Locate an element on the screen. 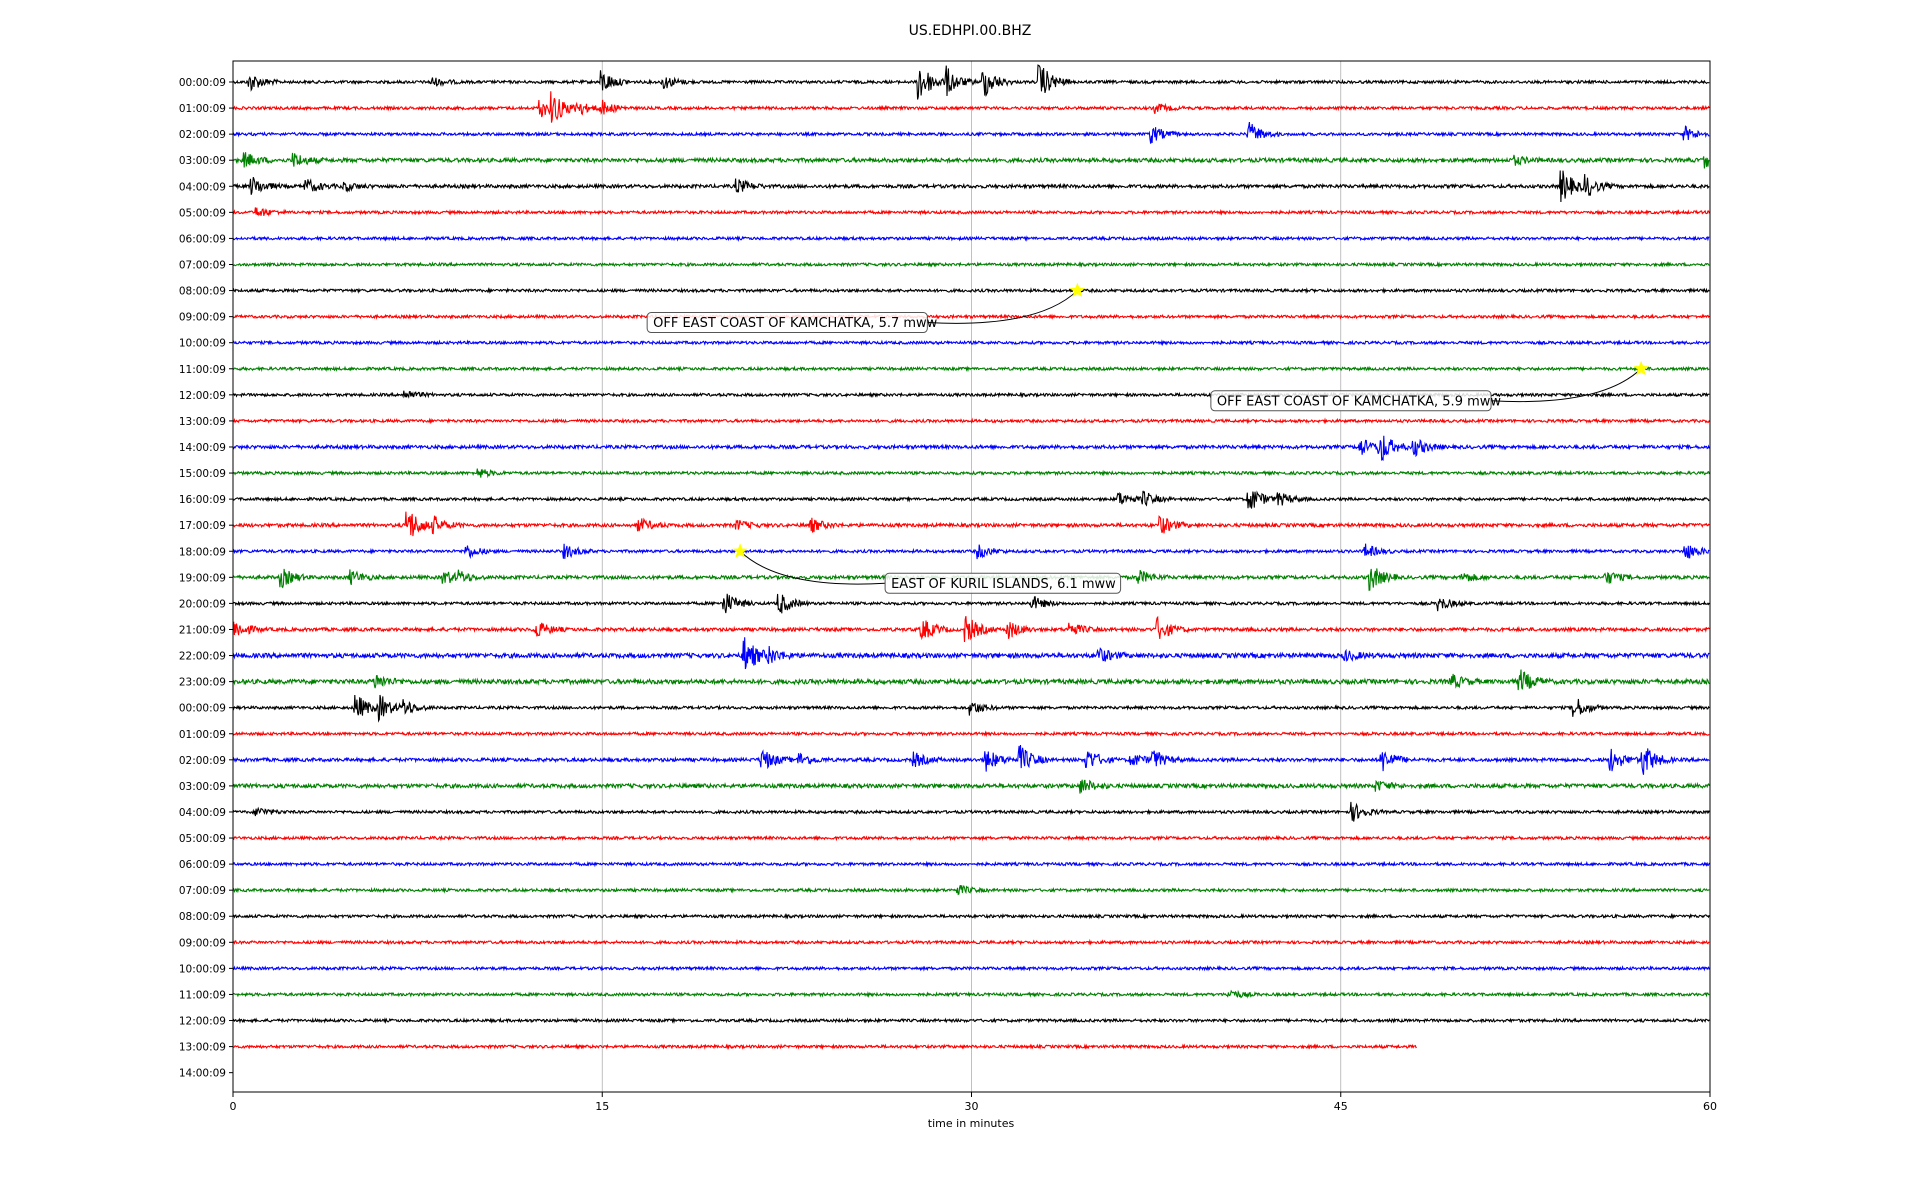 The width and height of the screenshot is (1920, 1200). x-tick-label: 30 is located at coordinates (972, 1106).